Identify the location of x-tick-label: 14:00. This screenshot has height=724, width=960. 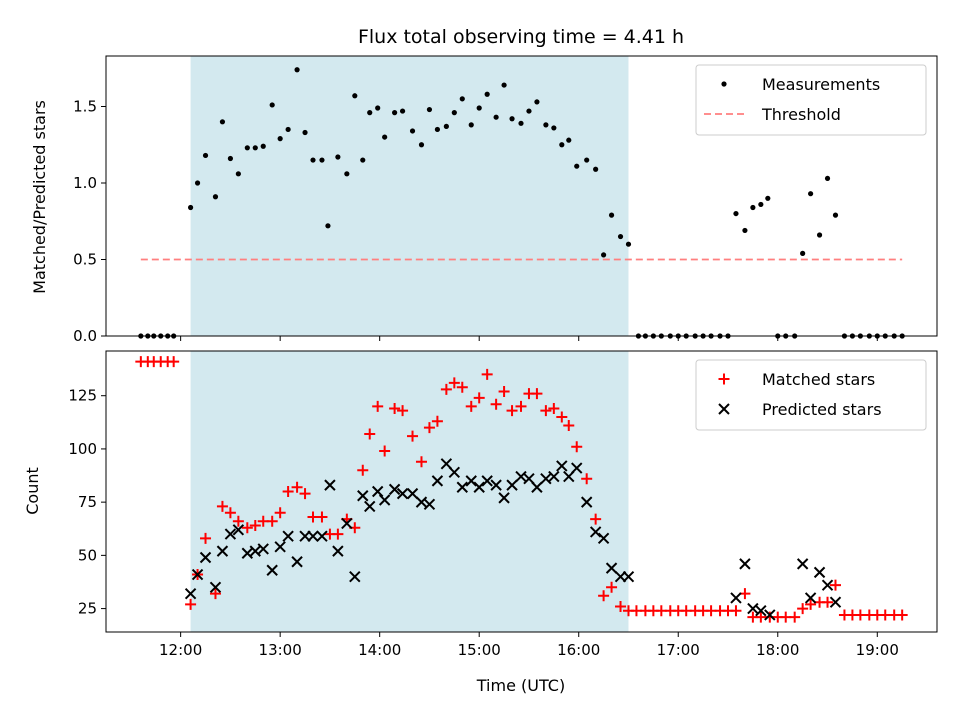
(379, 650).